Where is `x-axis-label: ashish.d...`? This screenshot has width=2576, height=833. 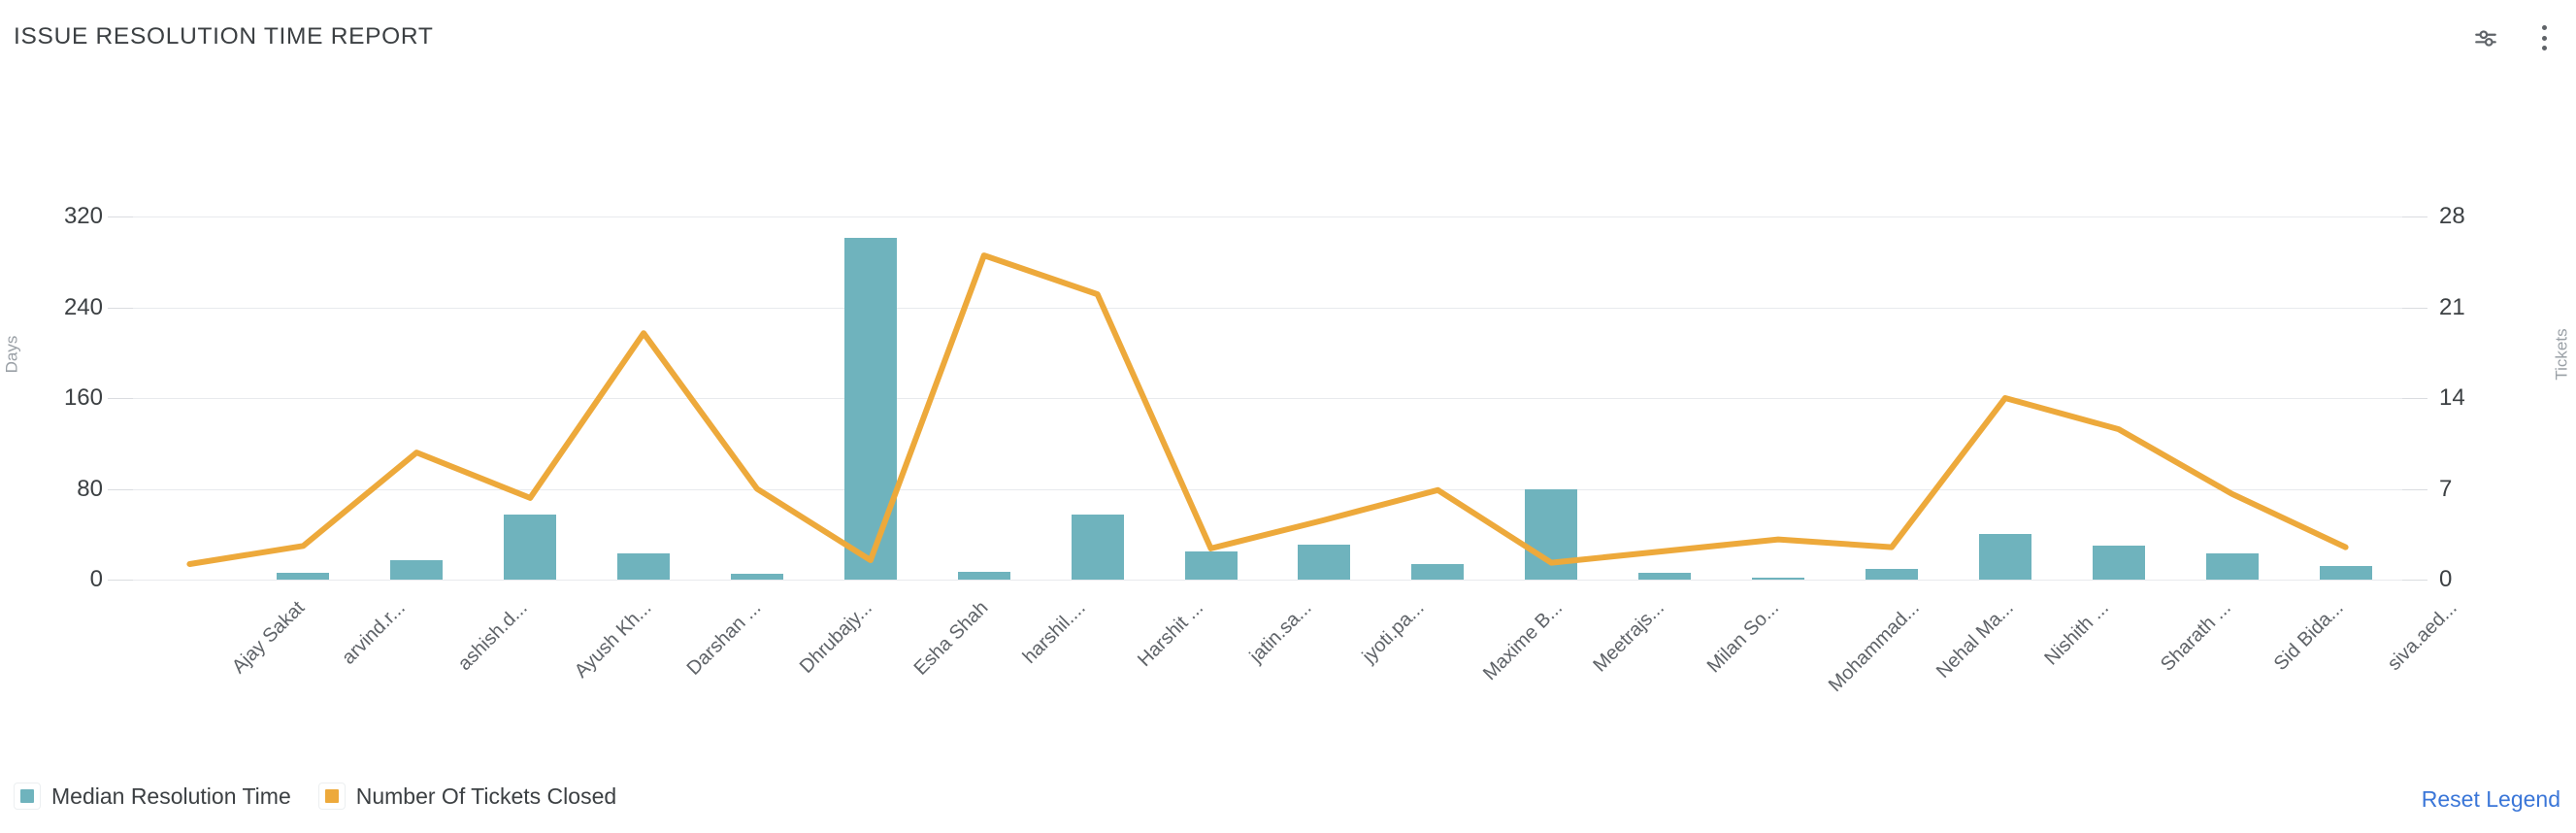
x-axis-label: ashish.d... is located at coordinates (492, 637).